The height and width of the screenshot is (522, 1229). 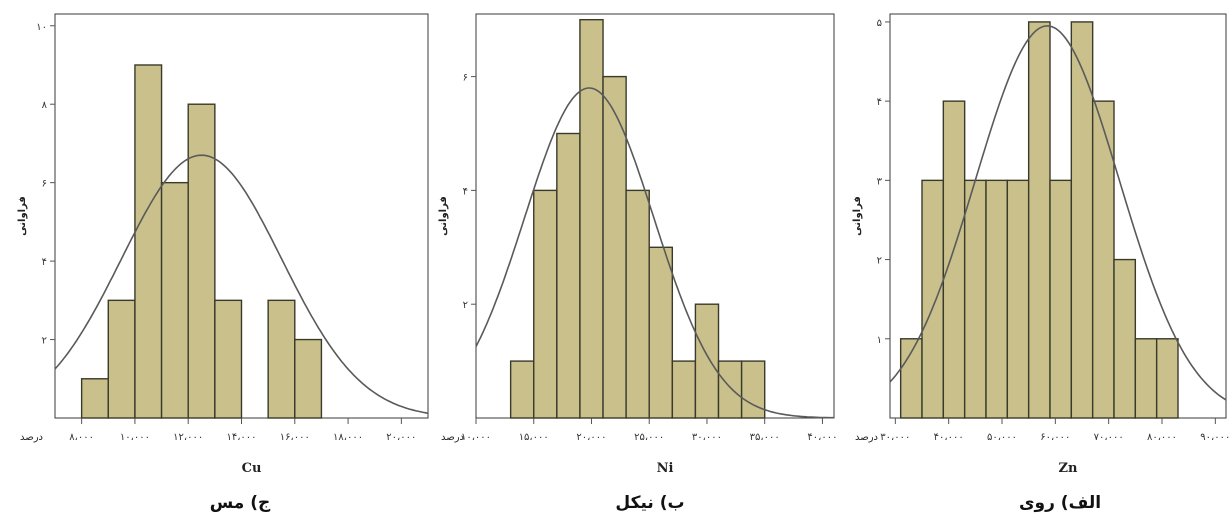 What do you see at coordinates (880, 181) in the screenshot?
I see `zn-y-tick-label-2: ۳` at bounding box center [880, 181].